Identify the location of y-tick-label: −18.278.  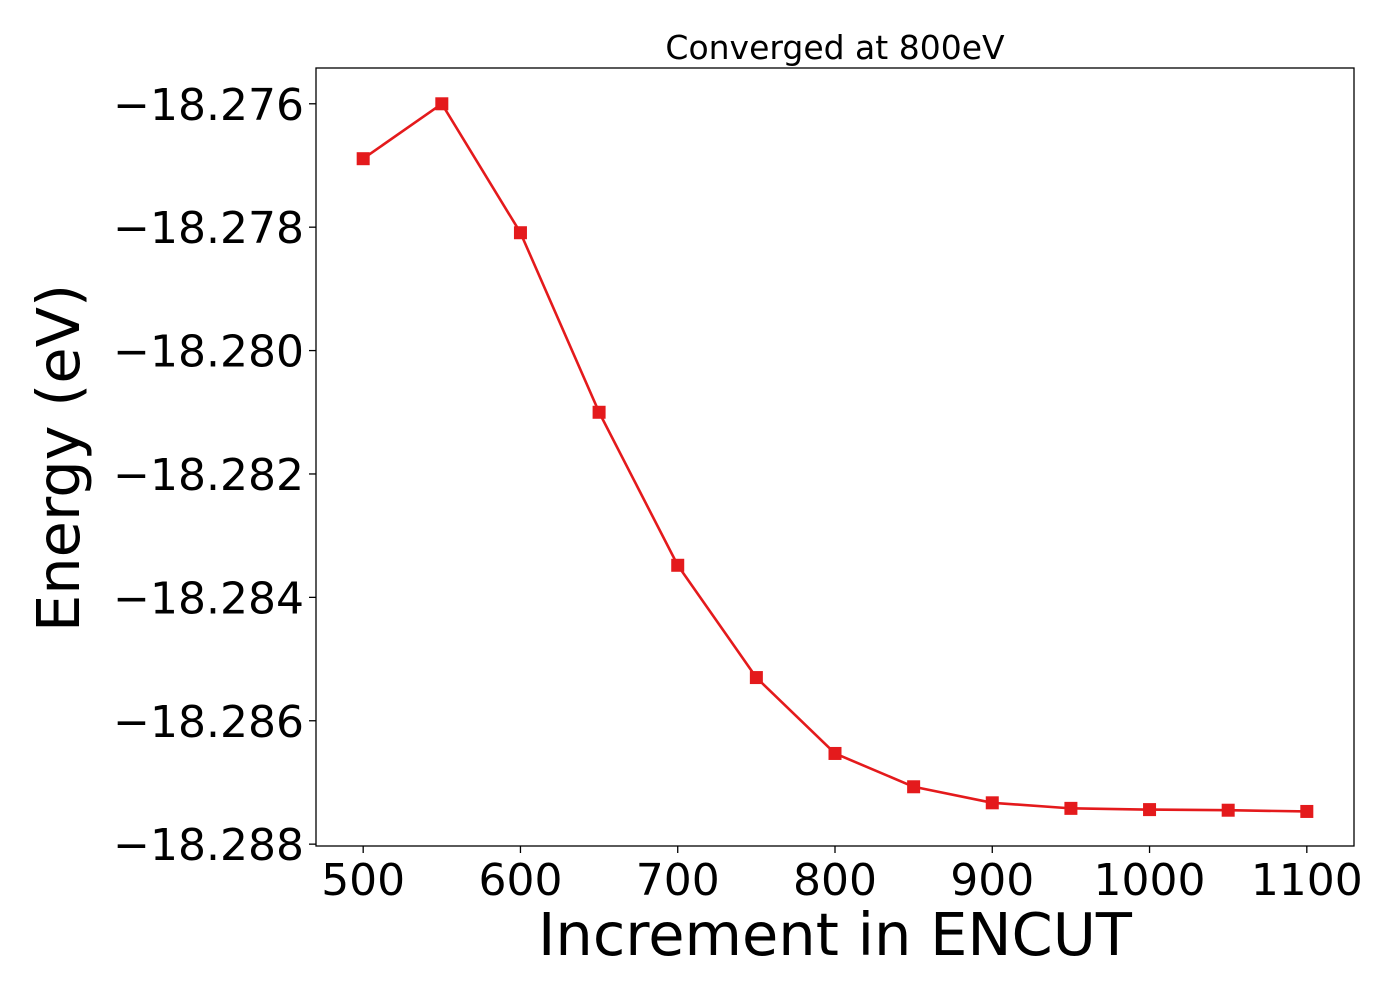
(208, 228).